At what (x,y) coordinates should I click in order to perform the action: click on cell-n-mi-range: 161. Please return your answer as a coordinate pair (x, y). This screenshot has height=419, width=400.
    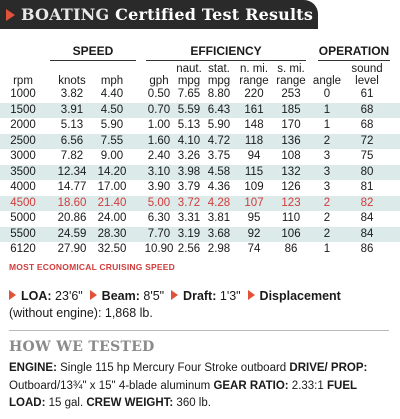
    Looking at the image, I should click on (254, 109).